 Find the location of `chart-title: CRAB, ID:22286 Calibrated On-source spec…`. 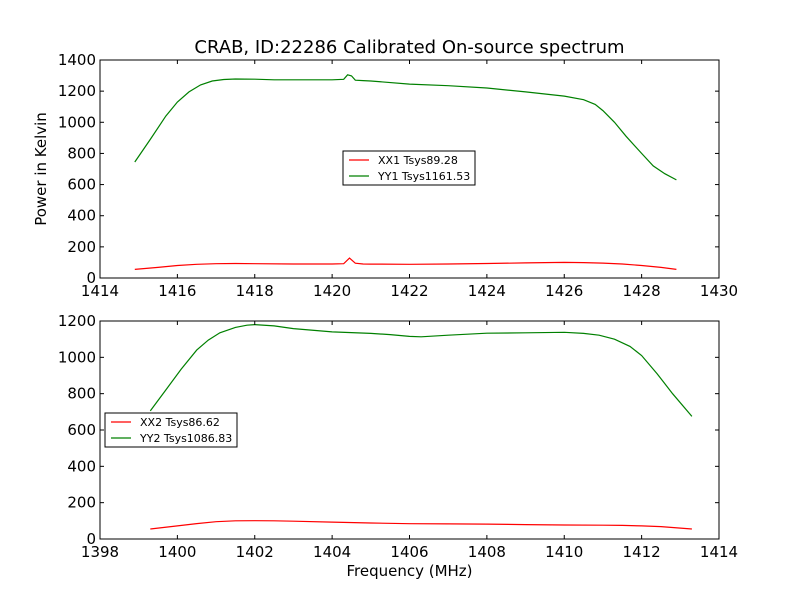

chart-title: CRAB, ID:22286 Calibrated On-source spec… is located at coordinates (409, 47).